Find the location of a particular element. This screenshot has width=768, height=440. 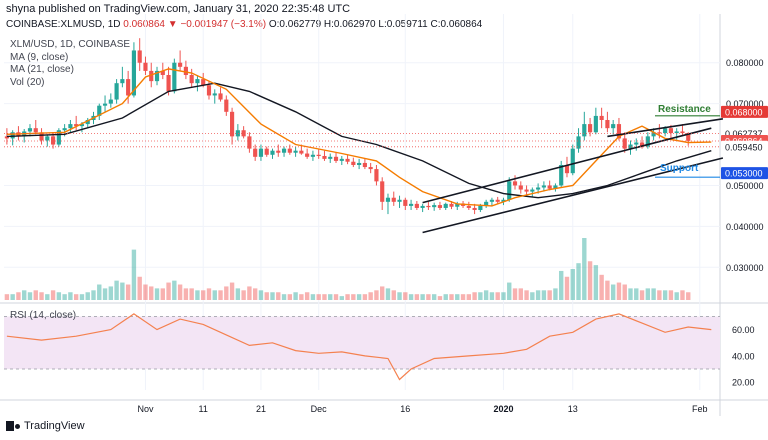

symbol-label: COINBASE:XLMUSD, 1D is located at coordinates (63, 24).